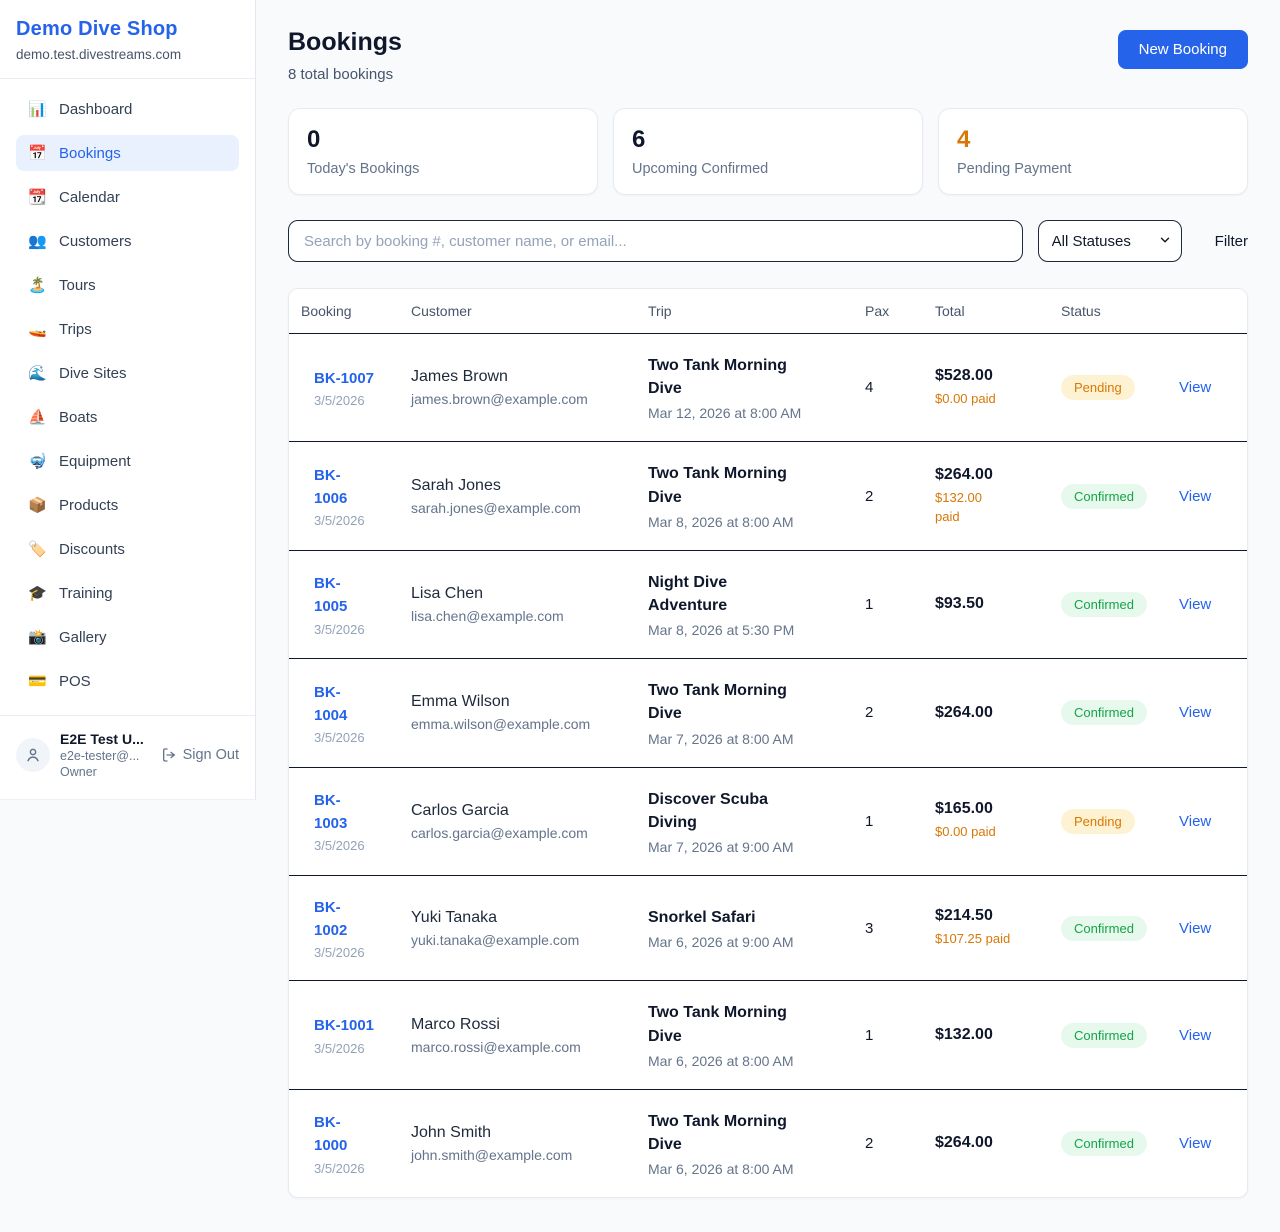  I want to click on sign-out-icon, so click(168, 755).